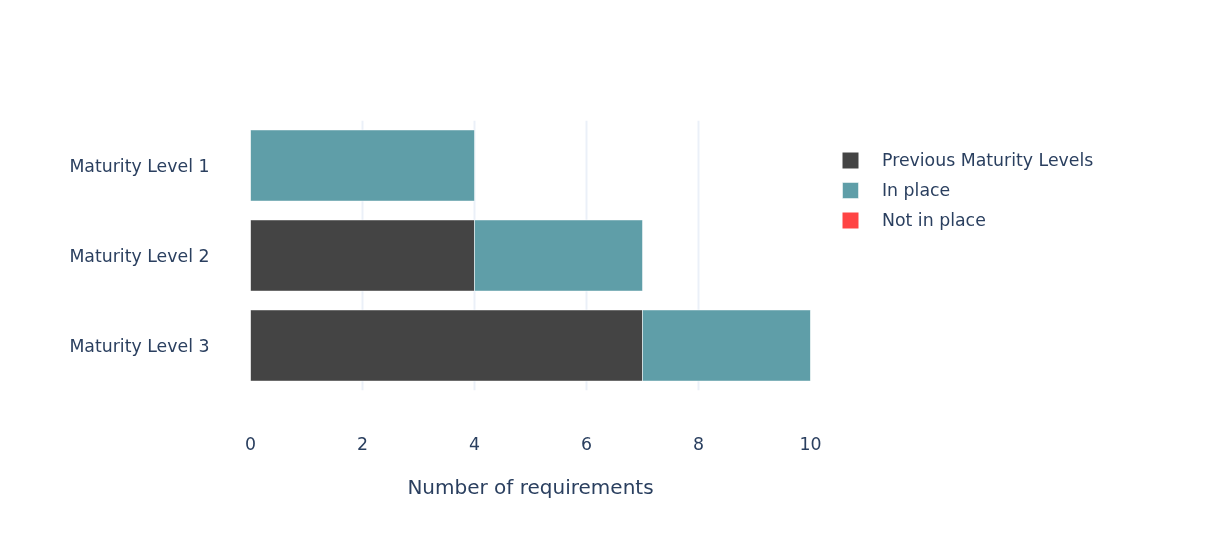  Describe the element at coordinates (139, 255) in the screenshot. I see `y-tick-label: Maturity Level 2` at that location.